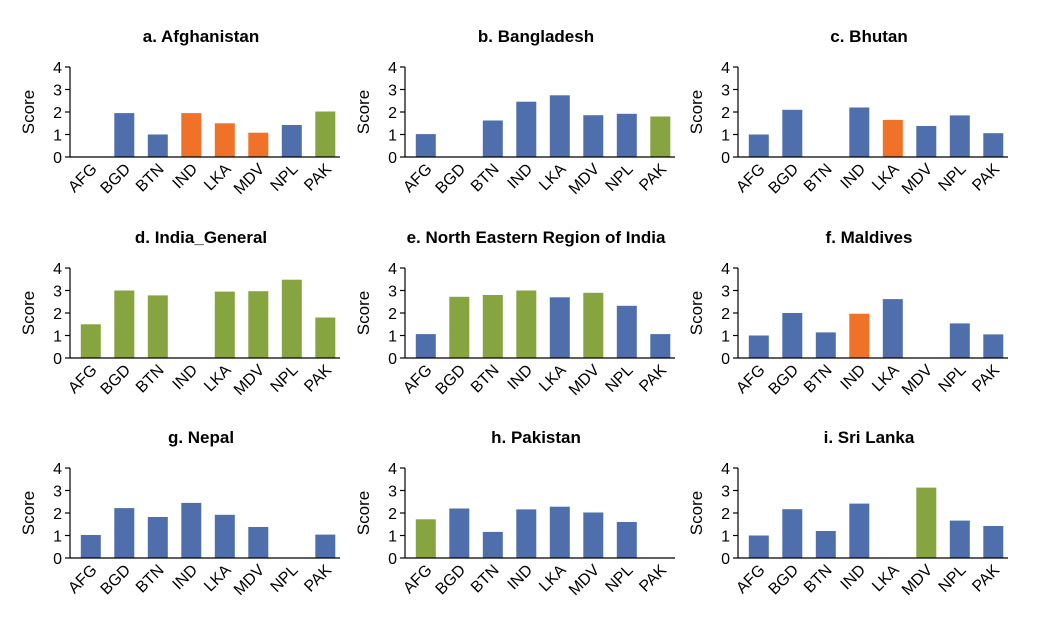 This screenshot has height=618, width=1038. Describe the element at coordinates (869, 237) in the screenshot. I see `chart-title: f. Maldives` at that location.